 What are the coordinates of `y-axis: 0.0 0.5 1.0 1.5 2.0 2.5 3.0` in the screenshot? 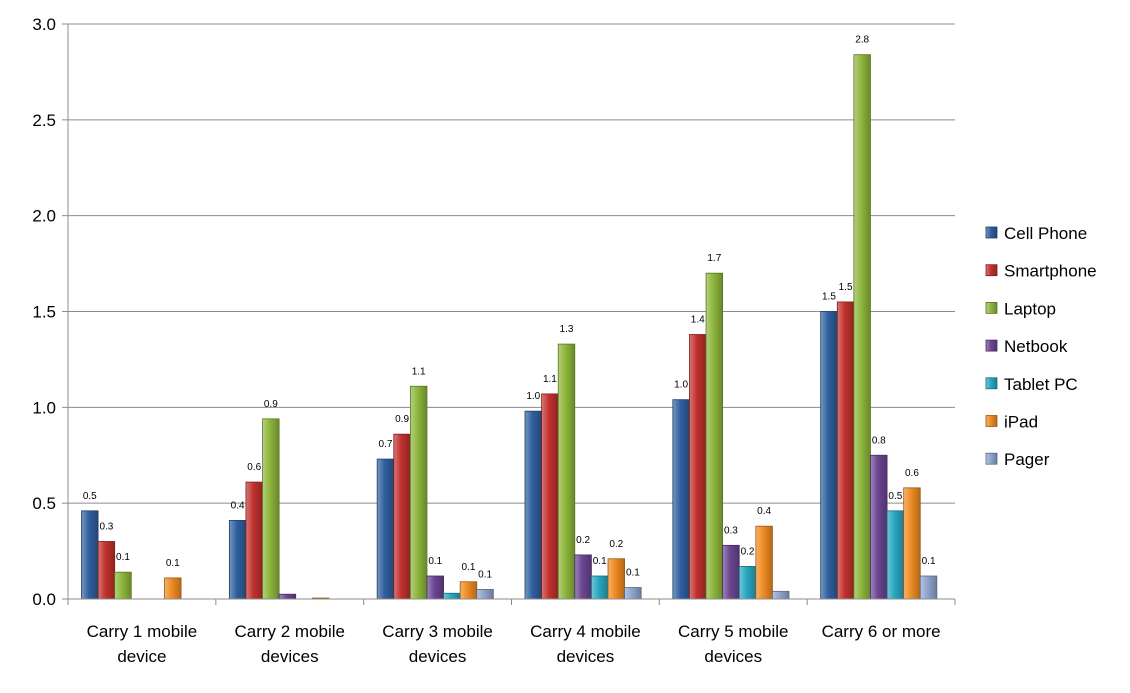 It's located at (44, 312).